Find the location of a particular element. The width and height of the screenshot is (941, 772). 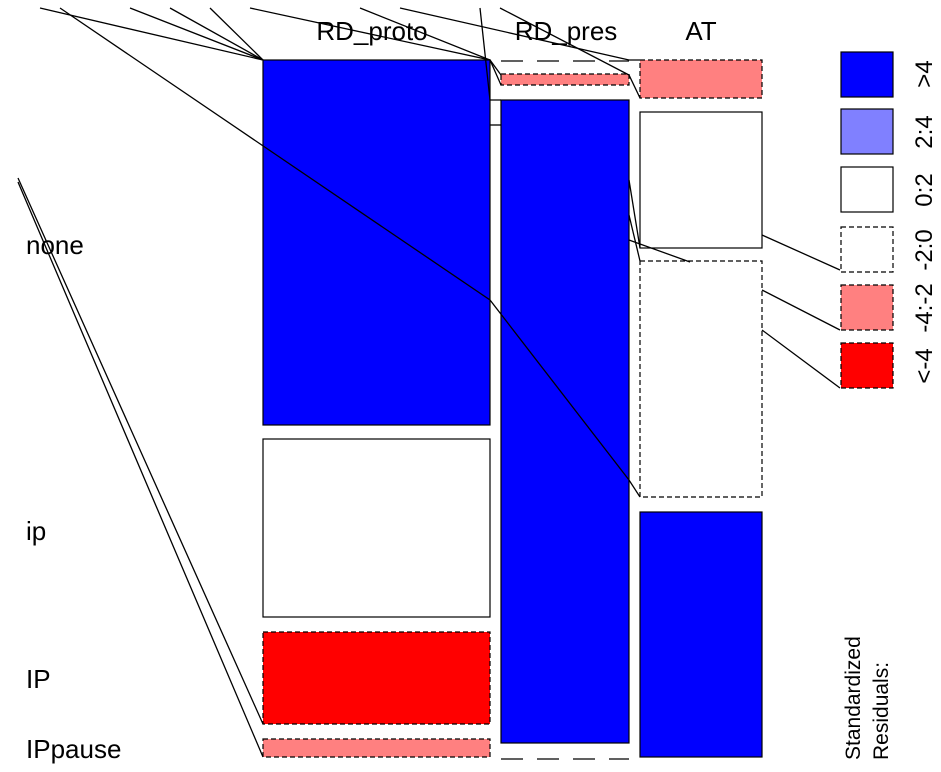

column-label-rd-proto: RD_proto is located at coordinates (371, 31).